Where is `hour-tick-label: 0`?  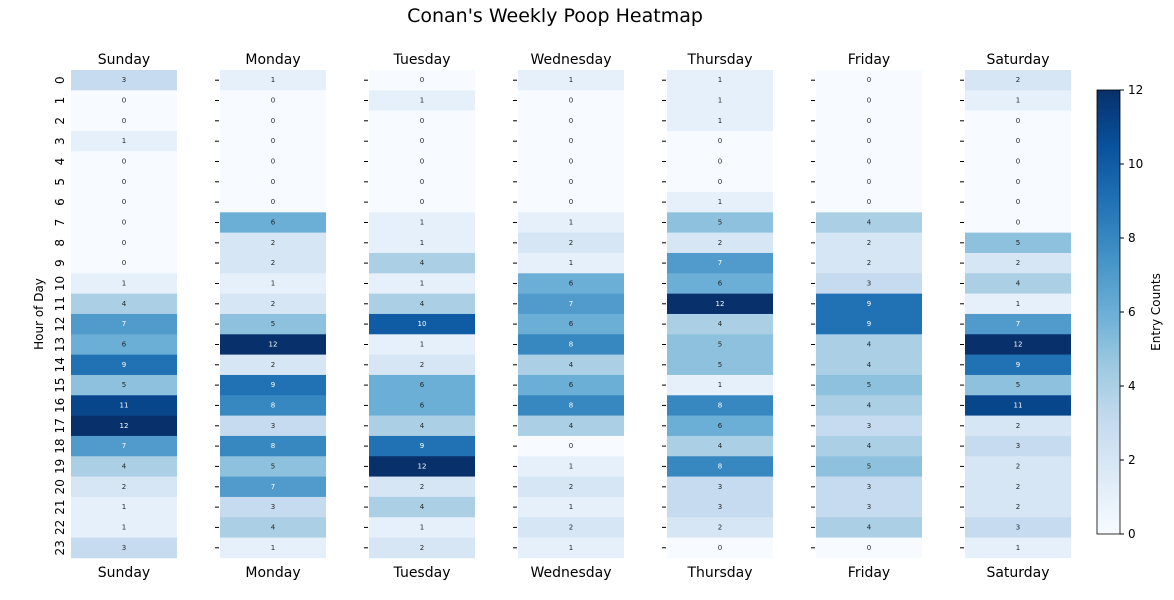 hour-tick-label: 0 is located at coordinates (60, 80).